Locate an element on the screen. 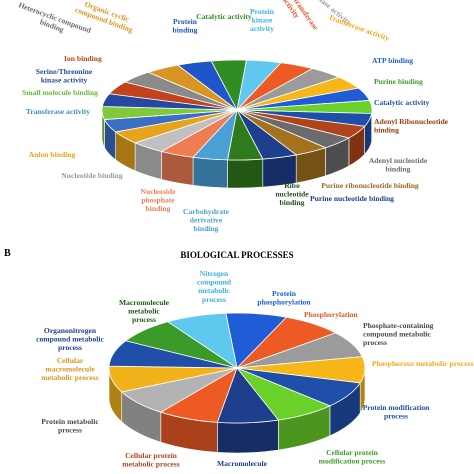 This screenshot has width=474, height=474. slice-label: Phosphorous metabolic process is located at coordinates (422, 363).